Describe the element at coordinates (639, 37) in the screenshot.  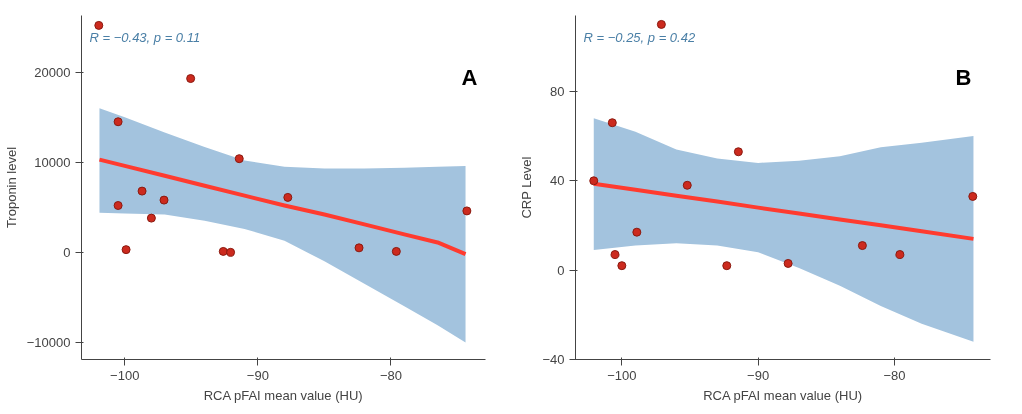
I see `annotation: R = −0.25, p = 0.42` at that location.